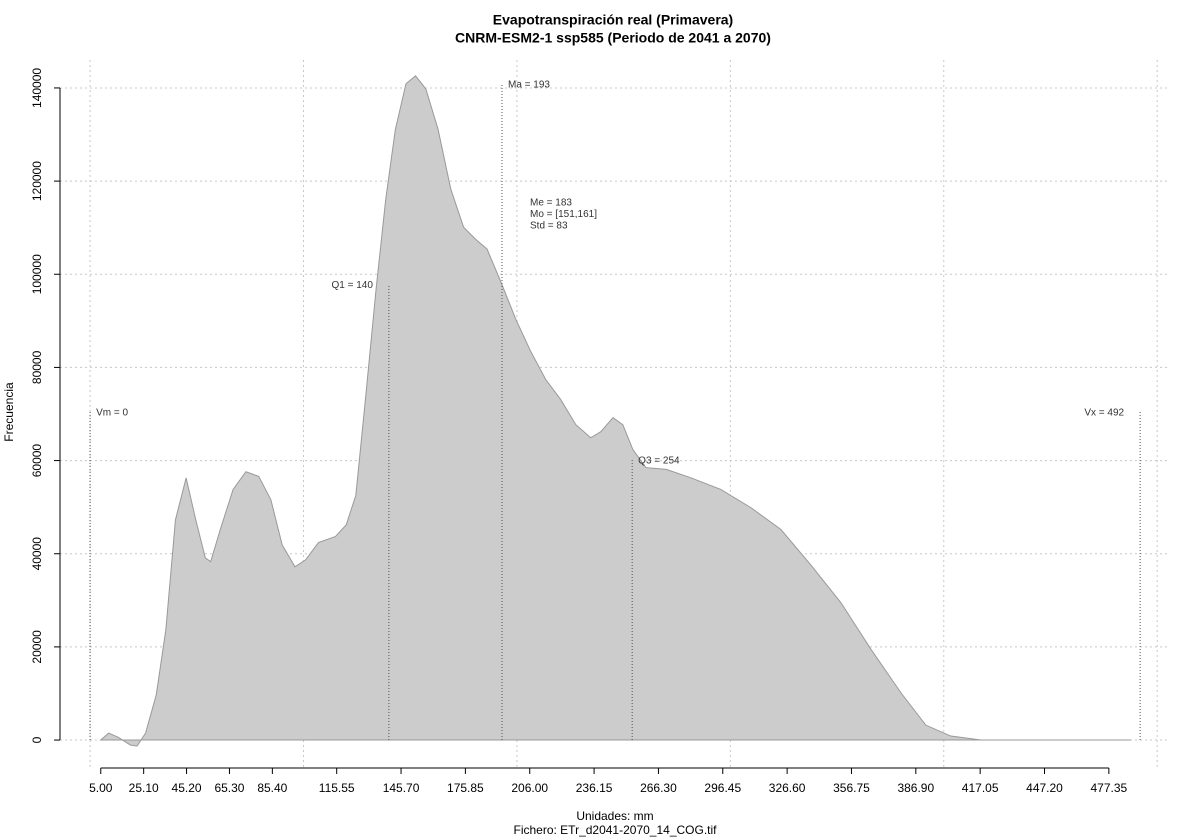 The image size is (1200, 840). I want to click on x-tick-label: 356.75, so click(851, 788).